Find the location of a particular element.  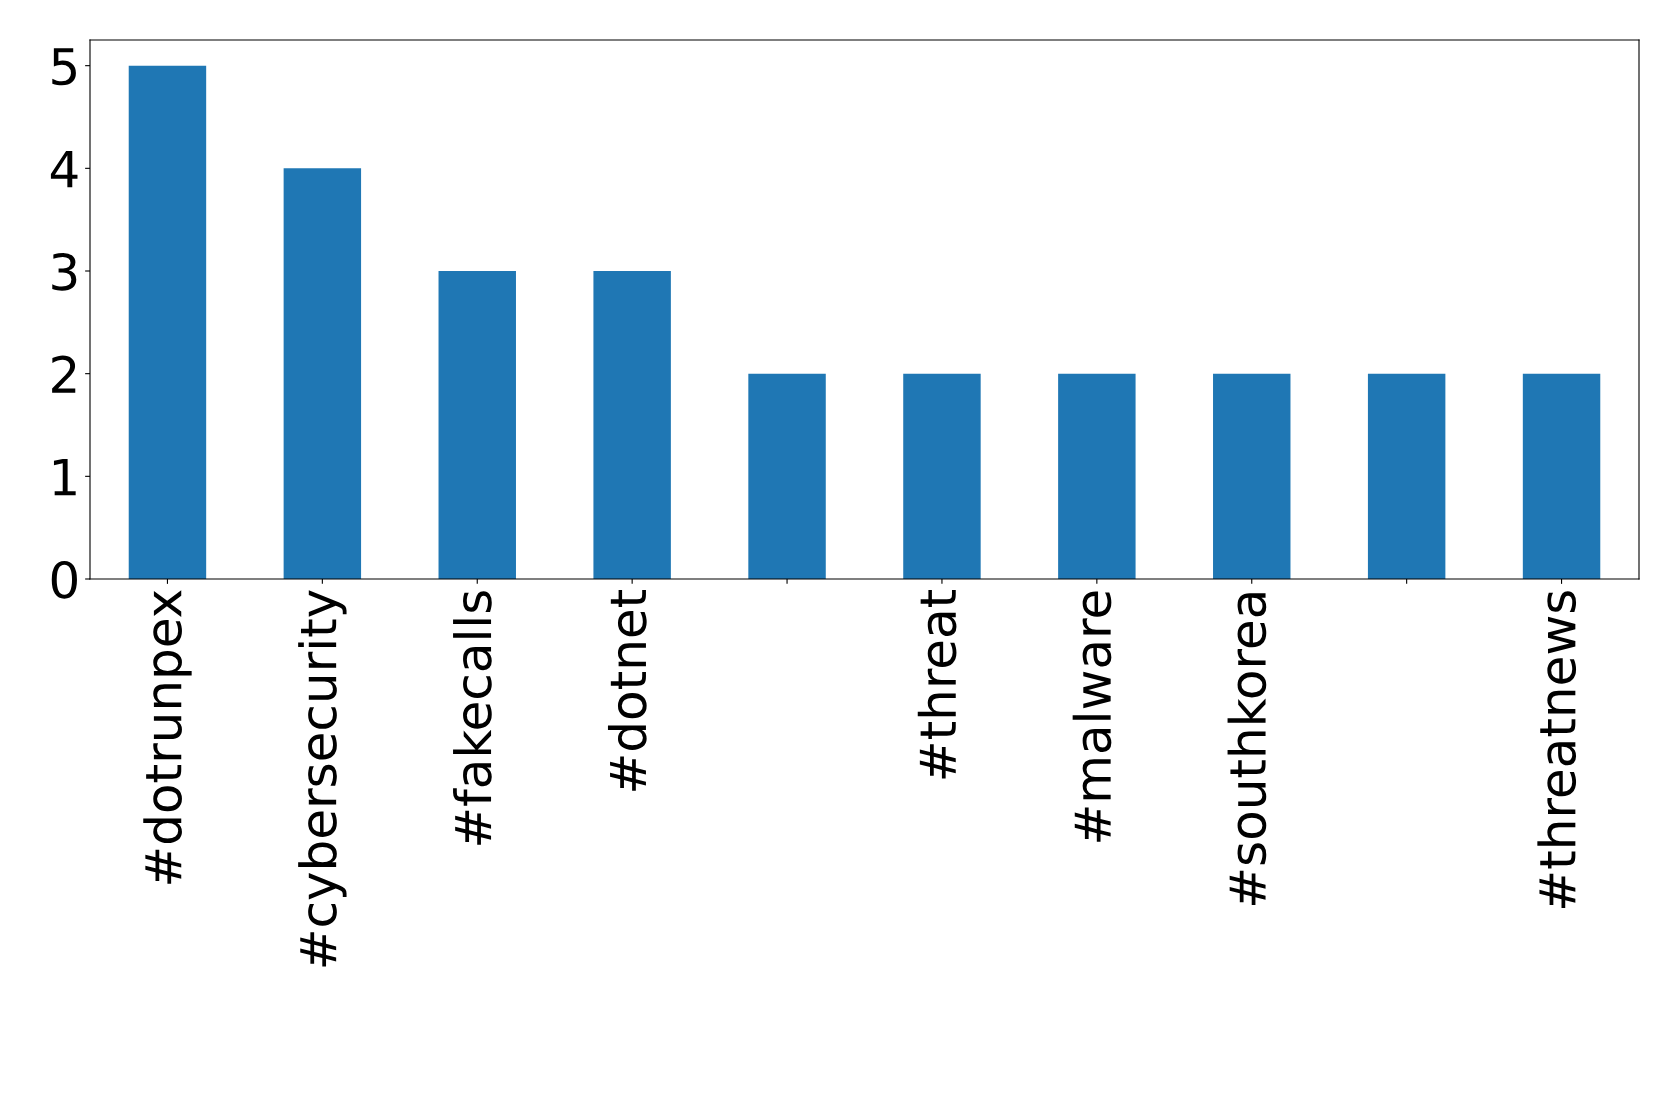

y-tick-label: 0 is located at coordinates (64, 579).